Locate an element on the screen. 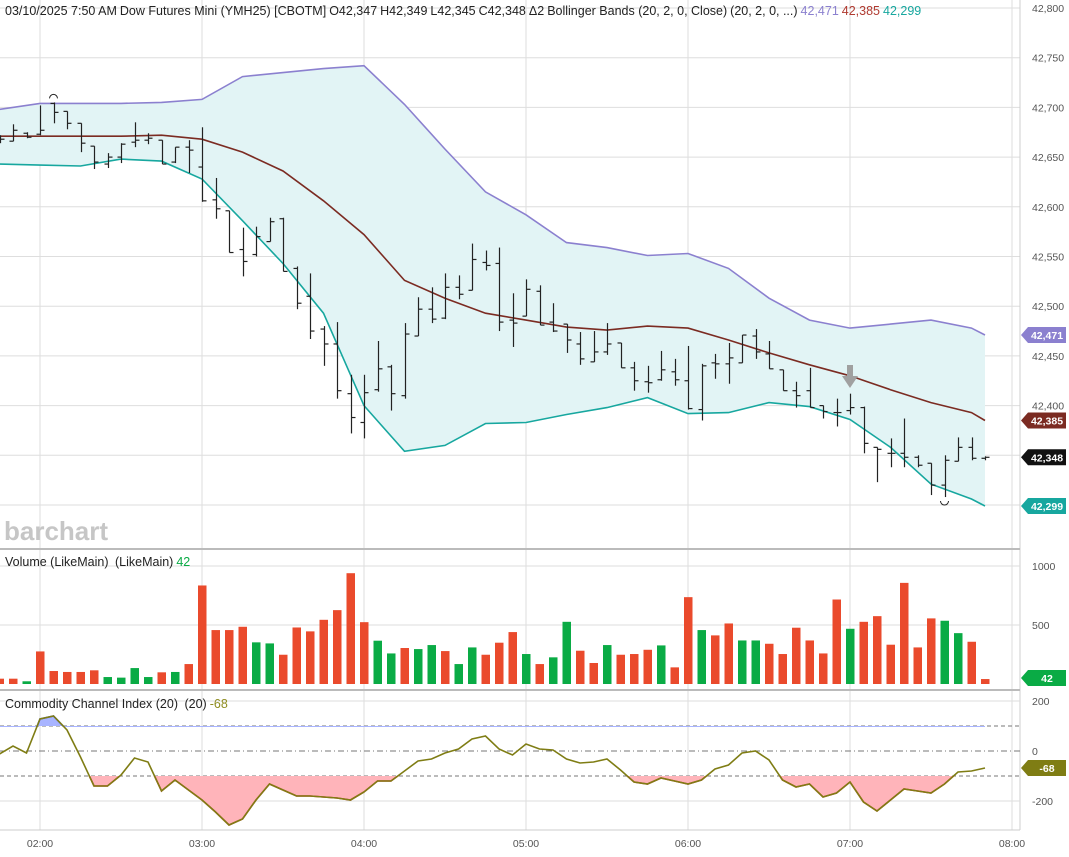 The image size is (1069, 857). time-axis-label: 03:00 is located at coordinates (202, 844).